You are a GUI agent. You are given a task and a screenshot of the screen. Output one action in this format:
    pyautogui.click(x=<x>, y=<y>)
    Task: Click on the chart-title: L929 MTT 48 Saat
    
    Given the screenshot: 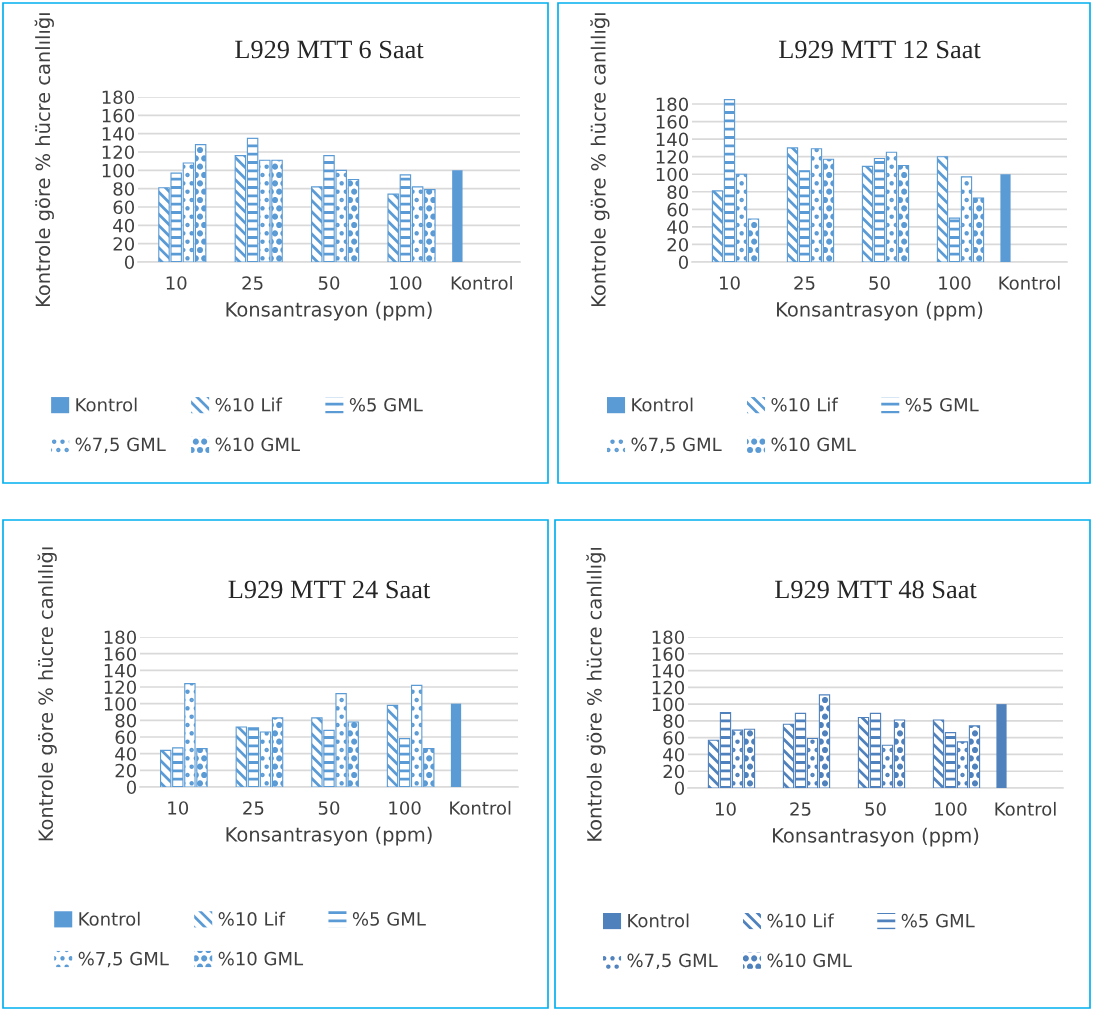 What is the action you would take?
    pyautogui.click(x=875, y=589)
    